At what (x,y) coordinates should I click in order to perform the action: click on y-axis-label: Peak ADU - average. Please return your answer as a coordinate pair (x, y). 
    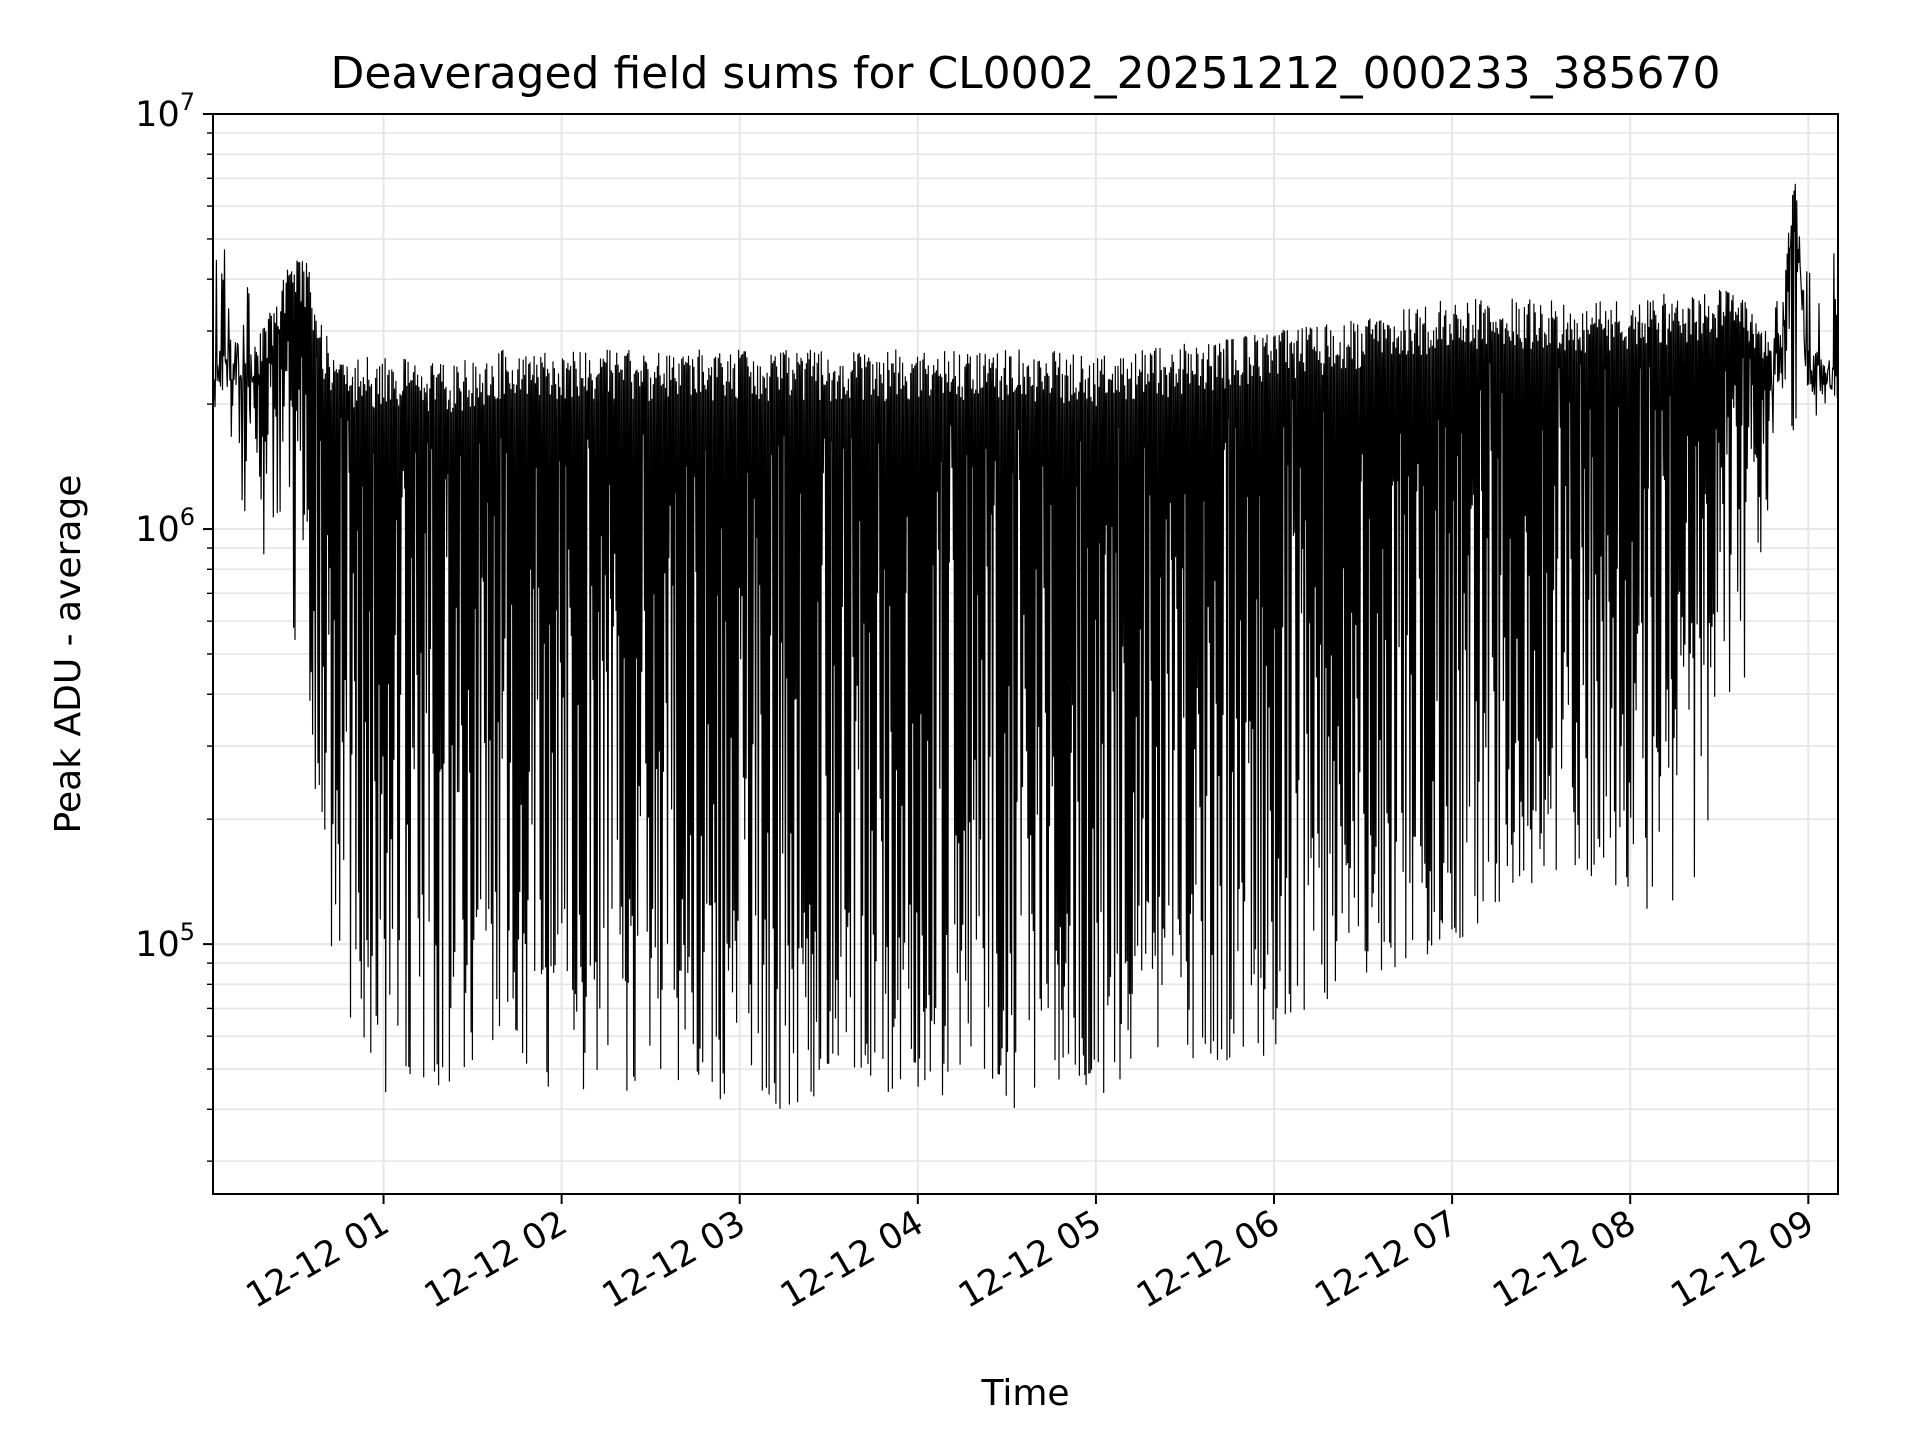
    Looking at the image, I should click on (68, 654).